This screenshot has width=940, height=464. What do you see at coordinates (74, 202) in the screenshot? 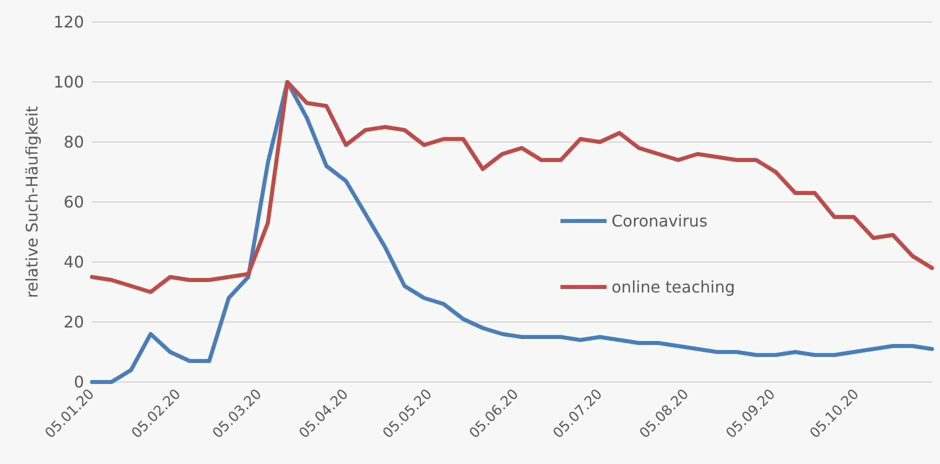
I see `y-tick-label: 60` at bounding box center [74, 202].